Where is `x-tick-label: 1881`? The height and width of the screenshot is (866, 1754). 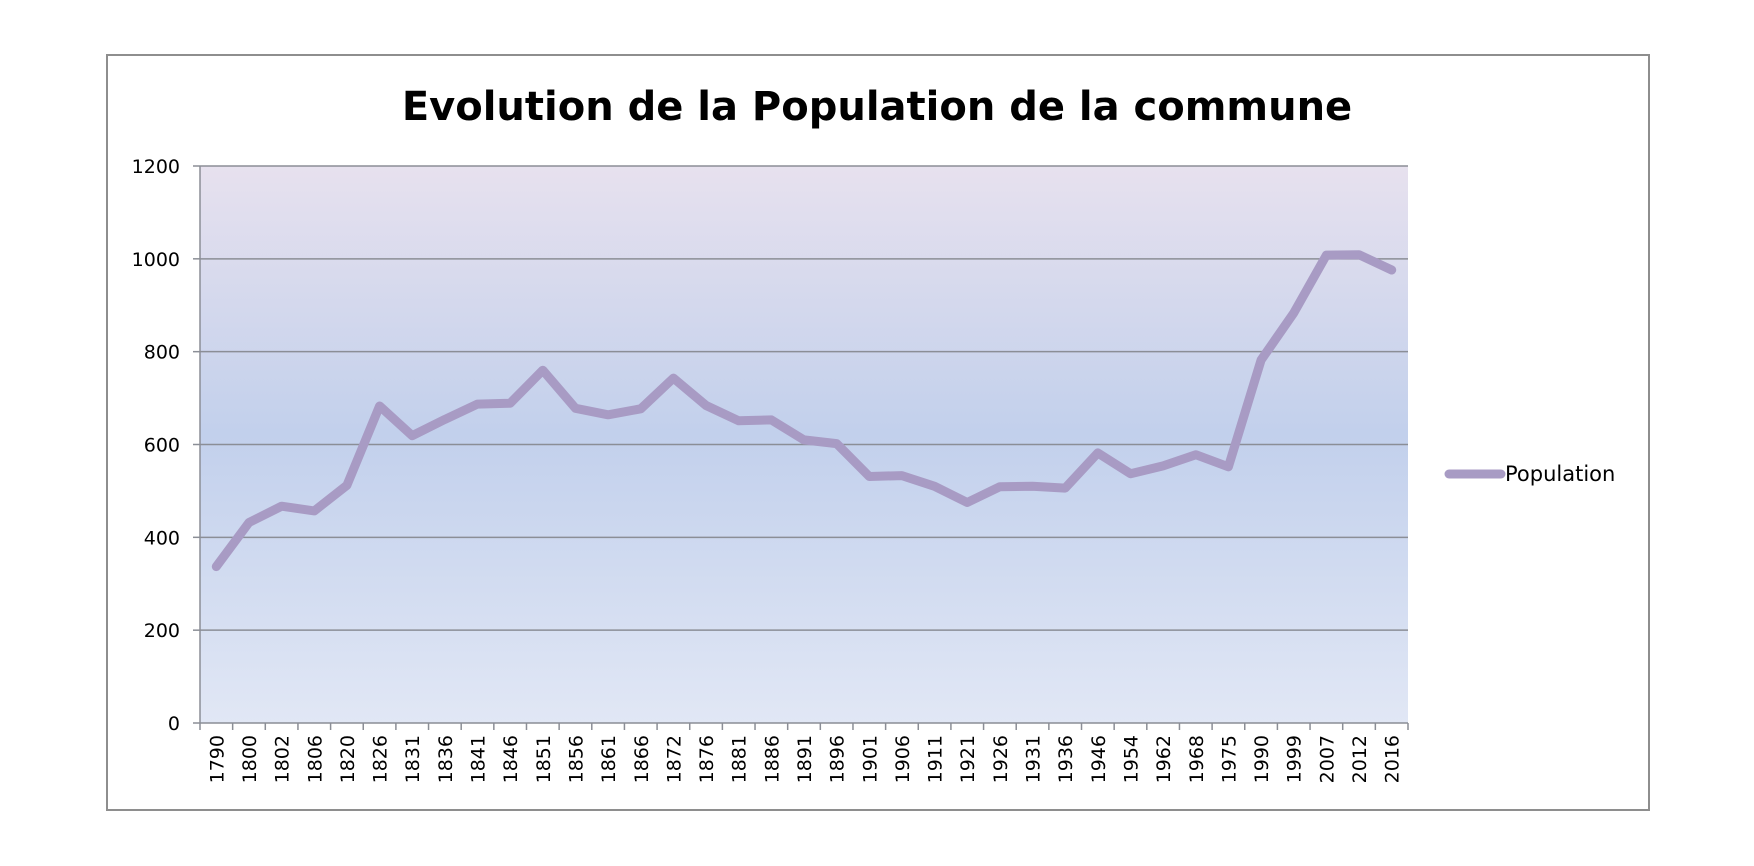 x-tick-label: 1881 is located at coordinates (740, 759).